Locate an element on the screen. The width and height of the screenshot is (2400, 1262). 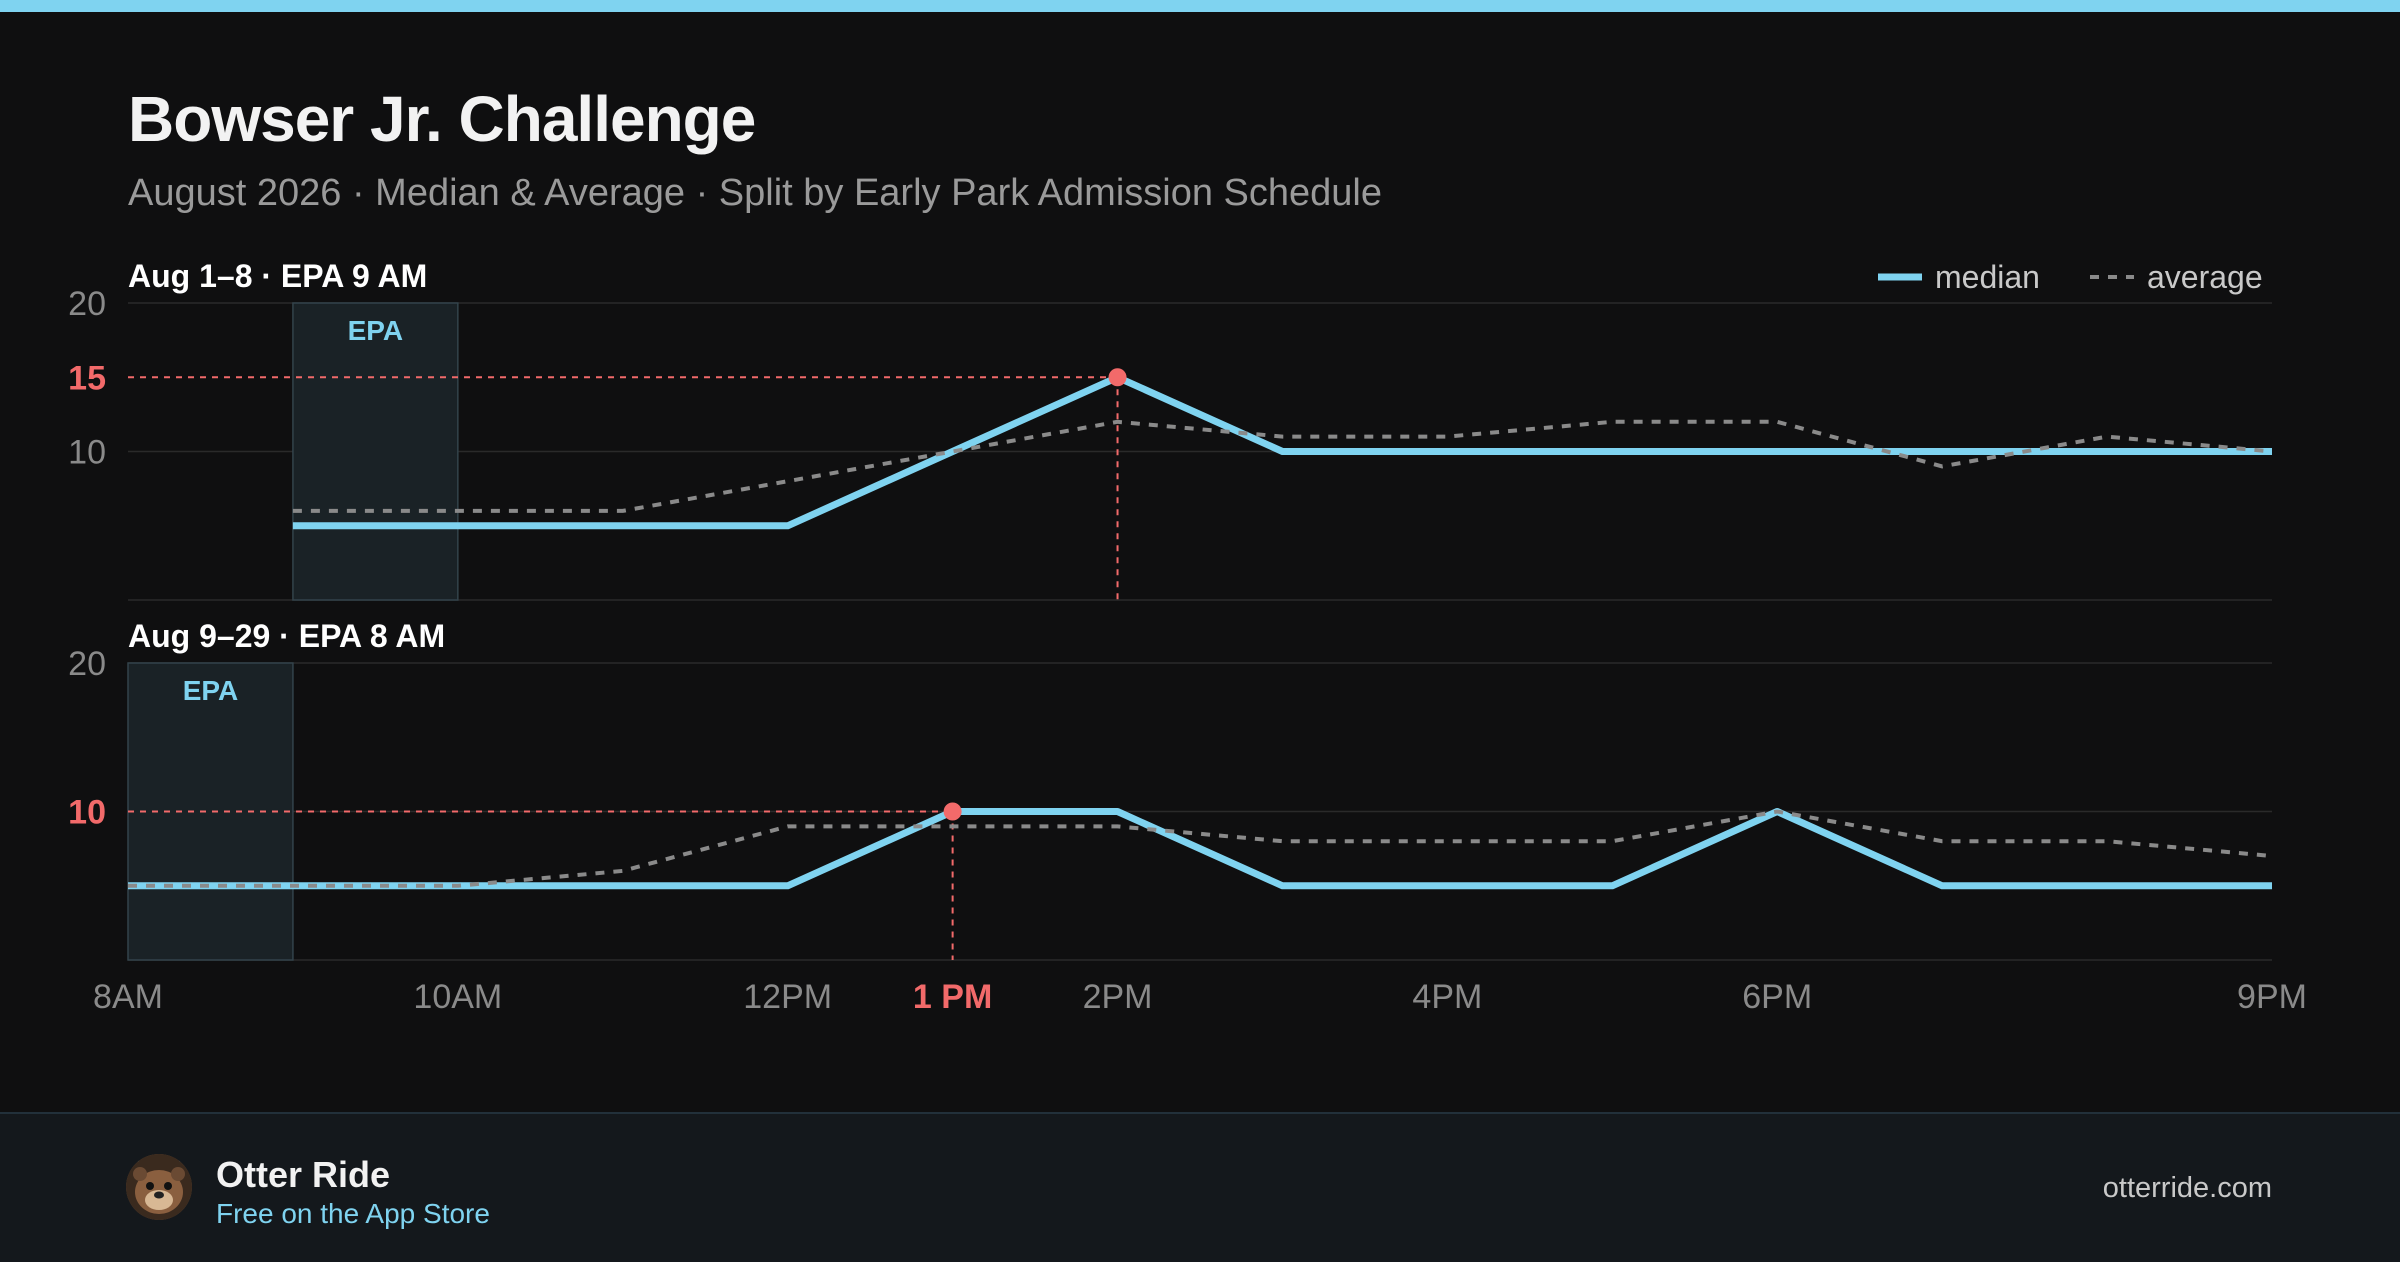
top-accent-bar is located at coordinates (1200, 6).